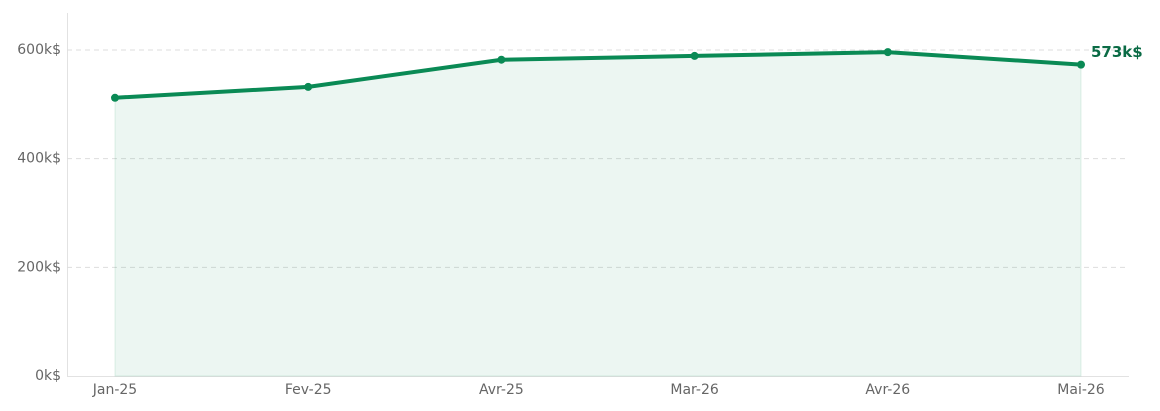  I want to click on value-label: 573k$, so click(1117, 52).